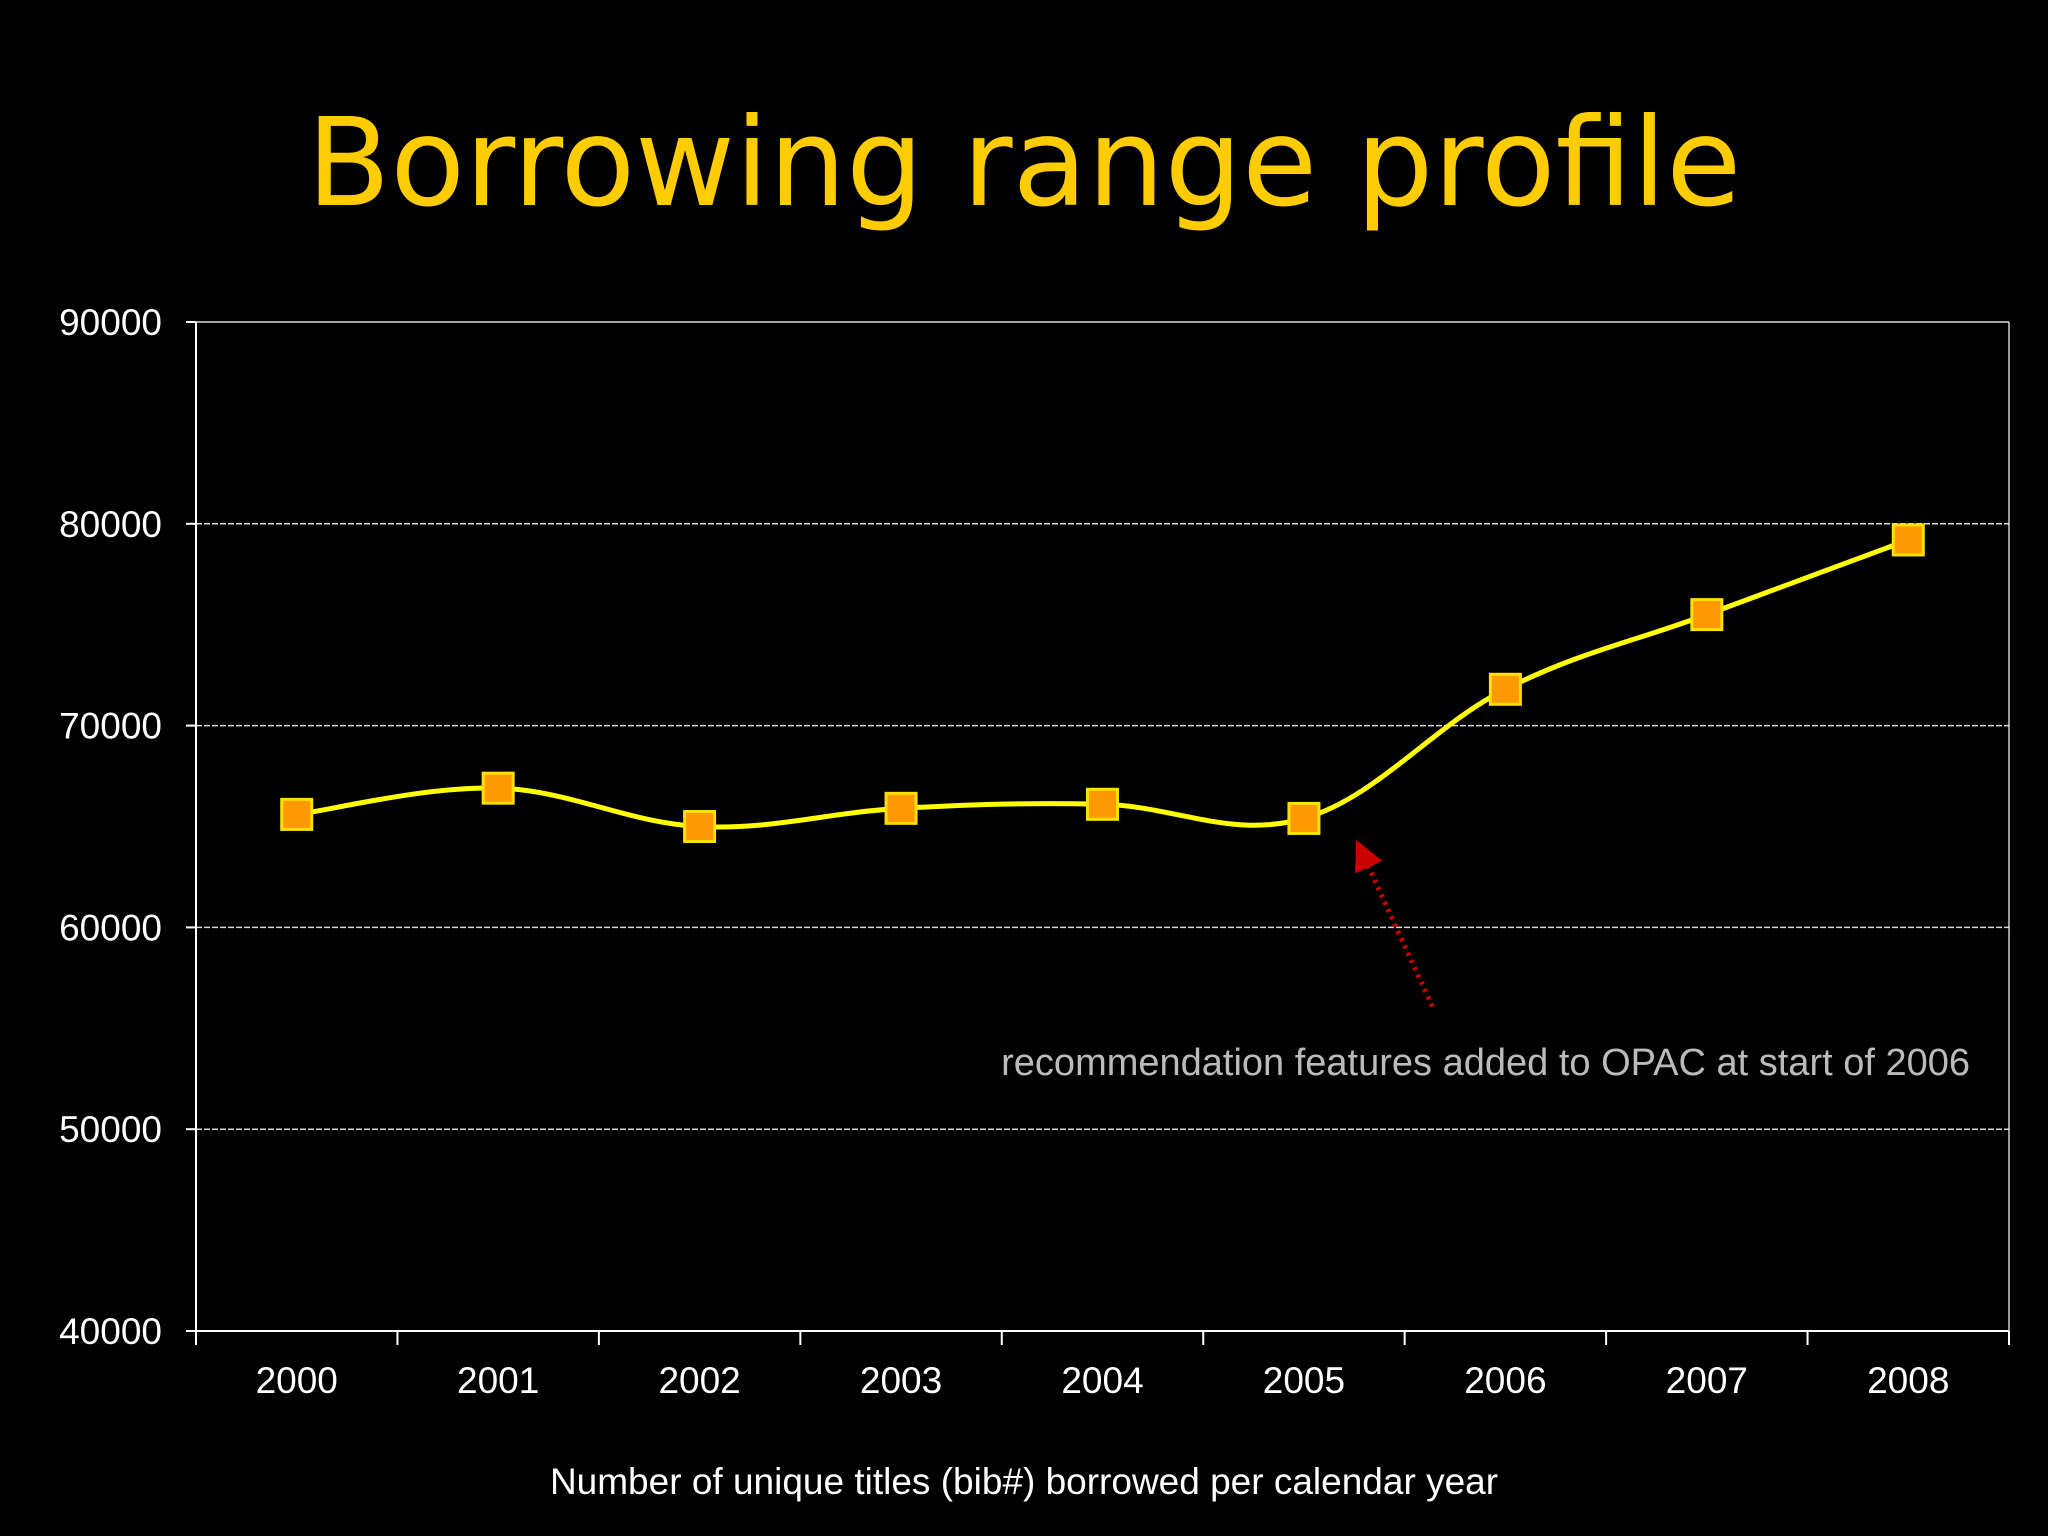 The image size is (2048, 1536). What do you see at coordinates (1707, 615) in the screenshot?
I see `data-point-2007` at bounding box center [1707, 615].